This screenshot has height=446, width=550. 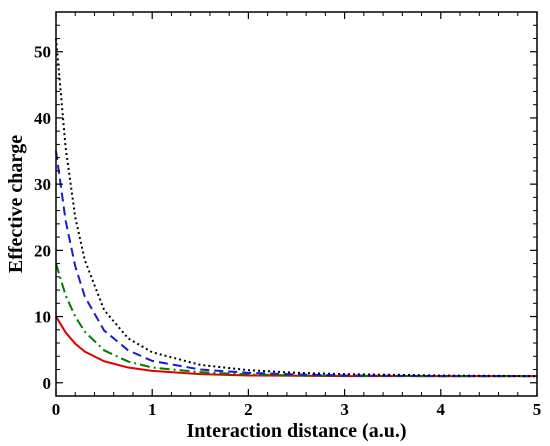 I want to click on x-axis-label: Interaction distance (a.u.), so click(x=297, y=431).